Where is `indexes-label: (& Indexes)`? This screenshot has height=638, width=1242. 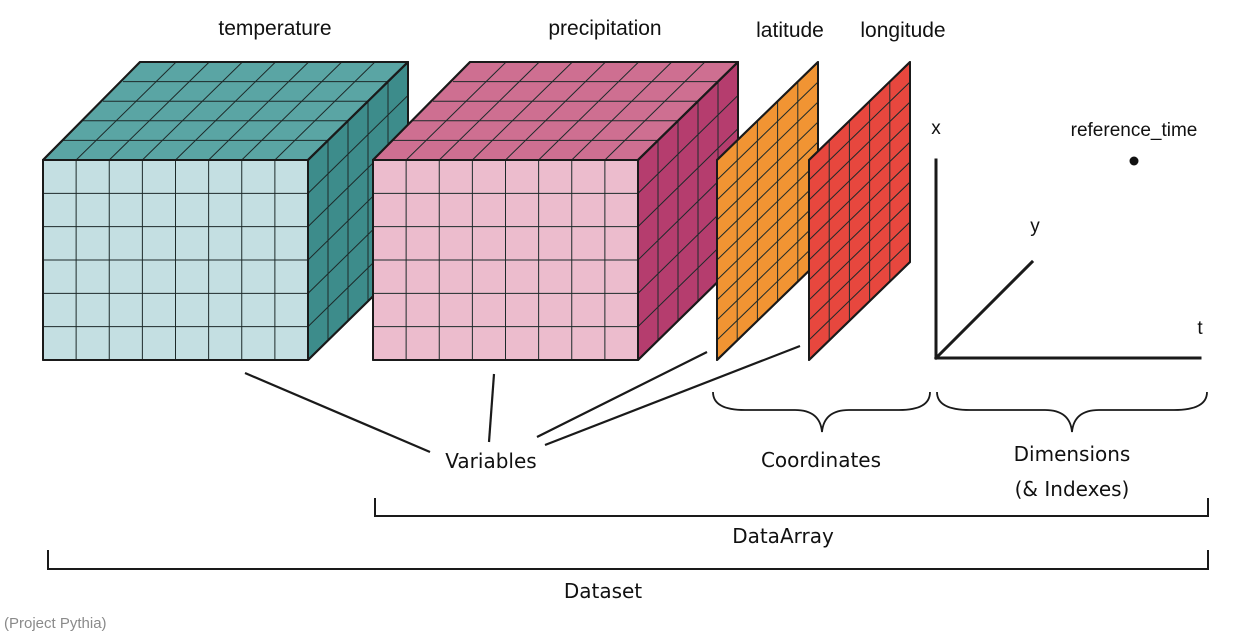 indexes-label: (& Indexes) is located at coordinates (1072, 489).